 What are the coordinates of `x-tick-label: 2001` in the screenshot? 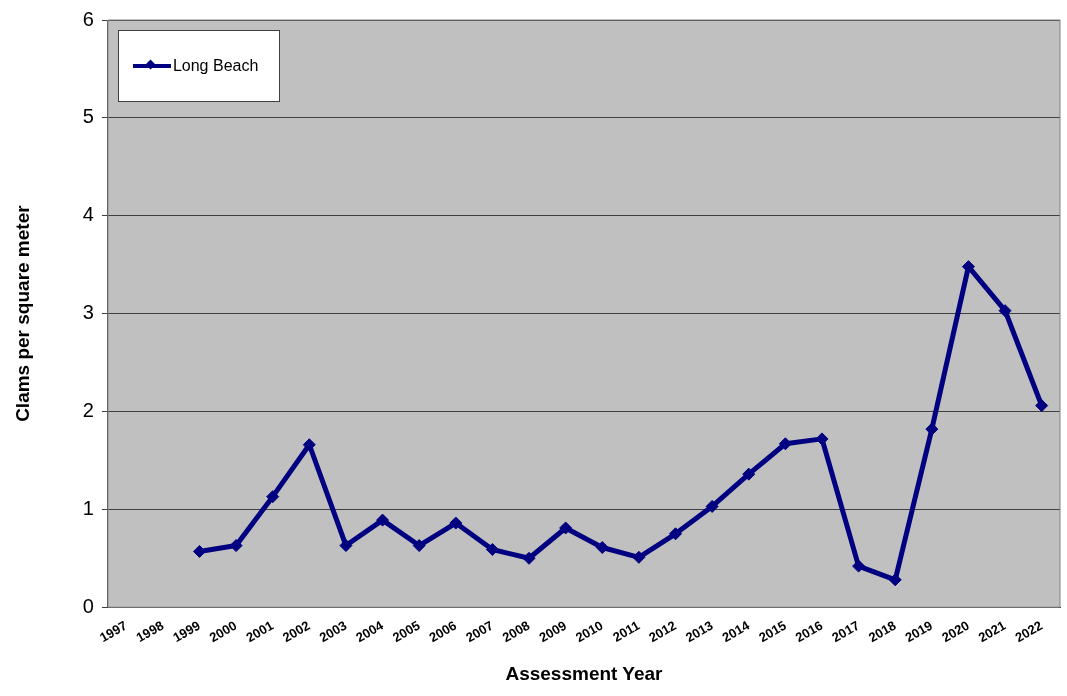 It's located at (259, 631).